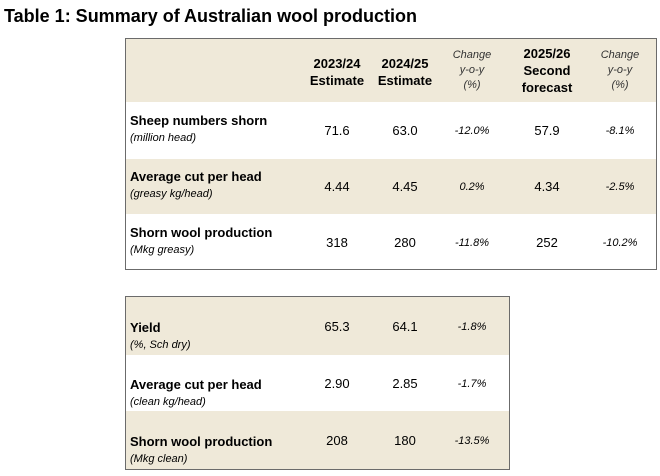 The image size is (660, 476). Describe the element at coordinates (620, 70) in the screenshot. I see `header-change-2: Change y-o-y (%)` at that location.